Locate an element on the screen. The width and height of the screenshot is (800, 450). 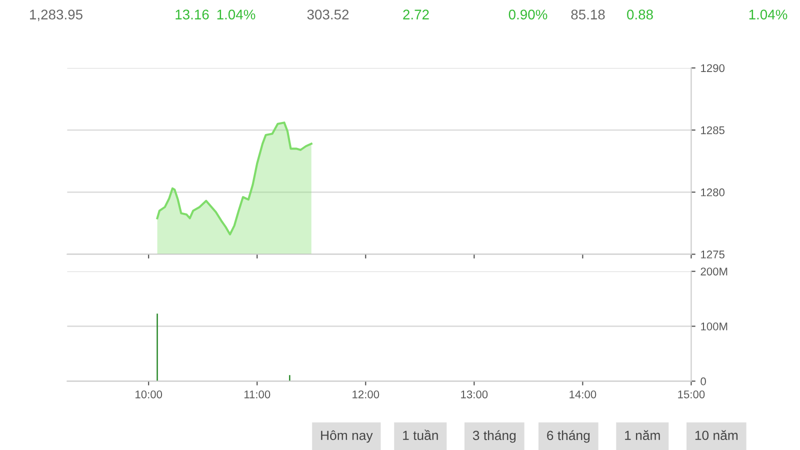
text: 1,283.95 is located at coordinates (56, 16).